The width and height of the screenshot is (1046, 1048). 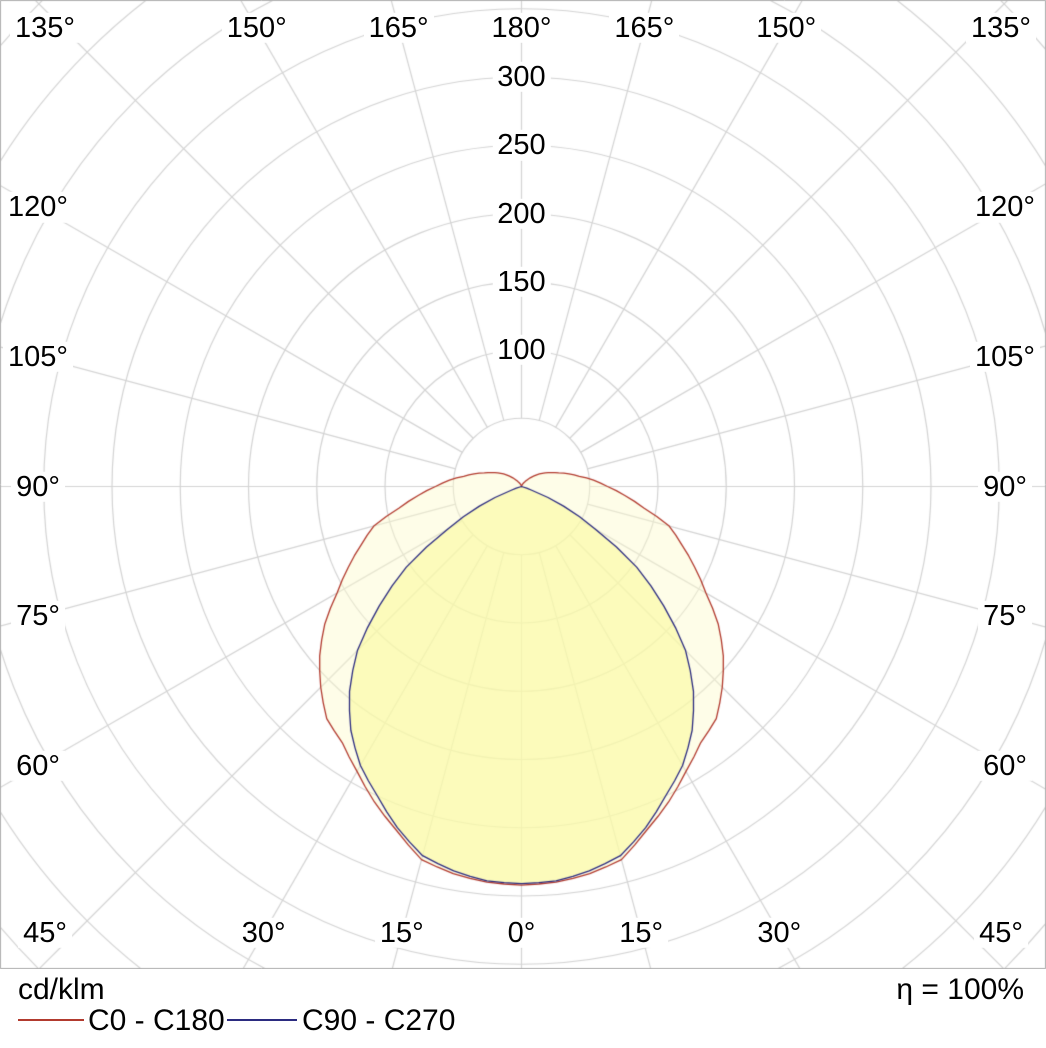 What do you see at coordinates (521, 932) in the screenshot?
I see `angle-label: 0°` at bounding box center [521, 932].